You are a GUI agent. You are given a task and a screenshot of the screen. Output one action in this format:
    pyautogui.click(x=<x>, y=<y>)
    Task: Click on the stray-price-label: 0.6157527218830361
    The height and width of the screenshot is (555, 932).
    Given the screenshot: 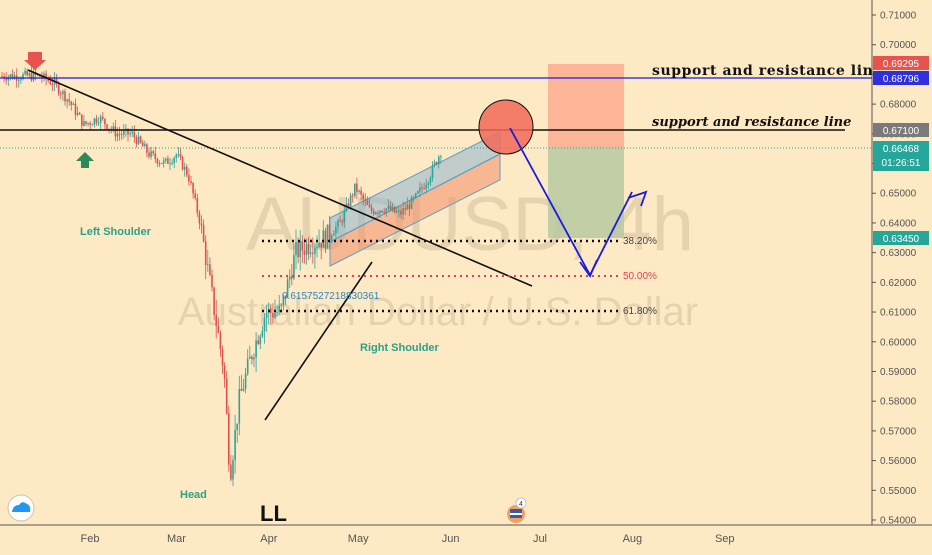 What is the action you would take?
    pyautogui.click(x=331, y=296)
    